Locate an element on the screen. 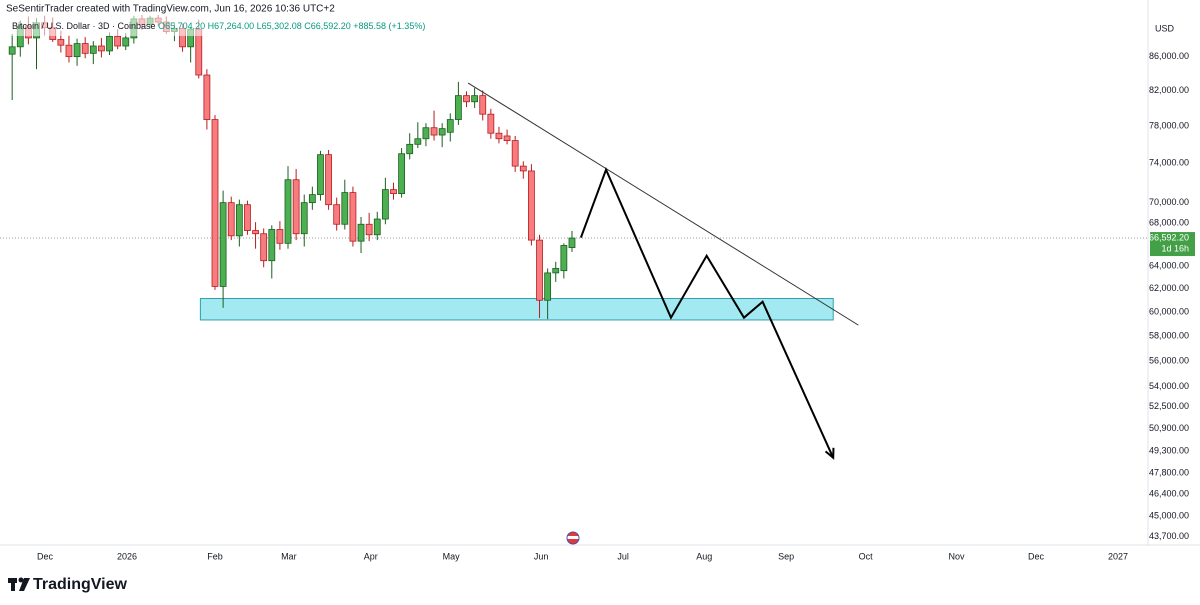 The height and width of the screenshot is (605, 1200). y-tick-label: 86,000.00 is located at coordinates (1169, 56).